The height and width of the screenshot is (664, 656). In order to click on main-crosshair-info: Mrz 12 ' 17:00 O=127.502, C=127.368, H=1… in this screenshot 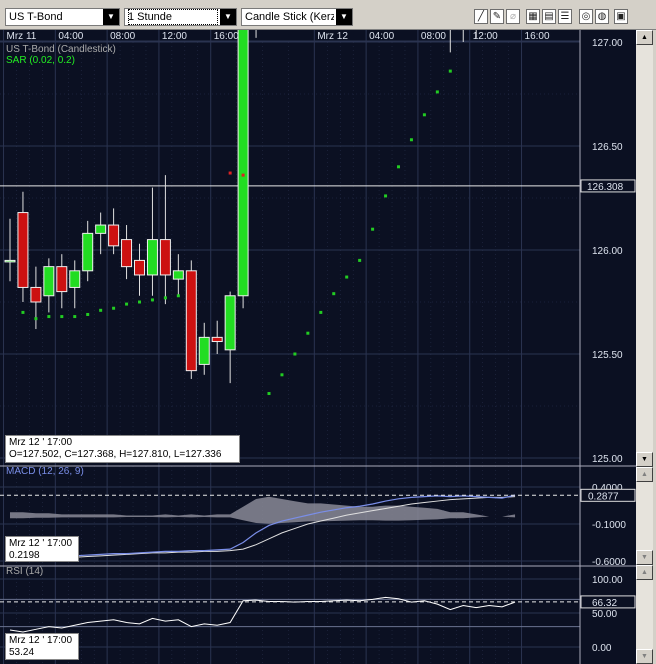, I will do `click(122, 449)`.